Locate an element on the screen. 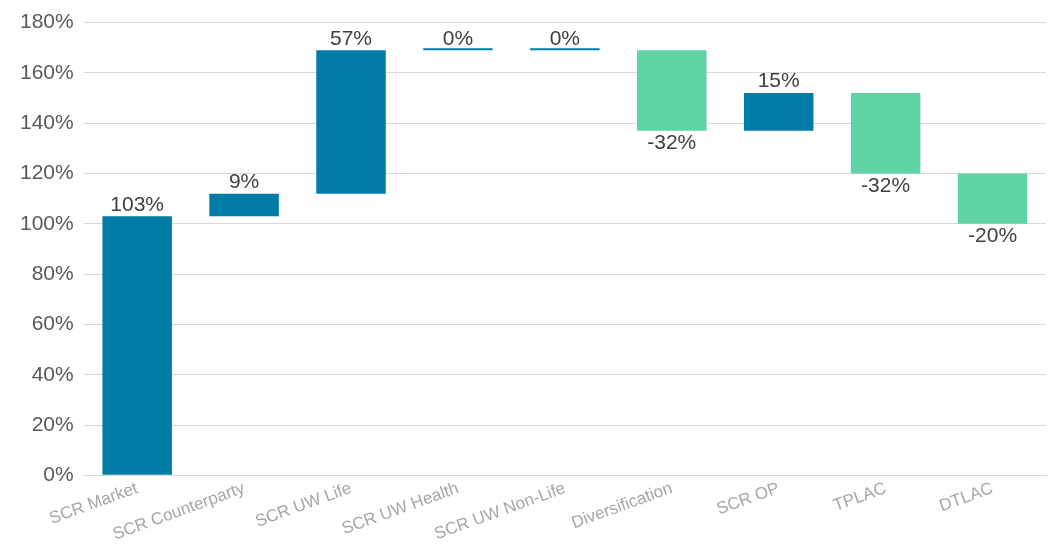 Image resolution: width=1056 pixels, height=552 pixels. y-tick-label: 60% is located at coordinates (52, 323).